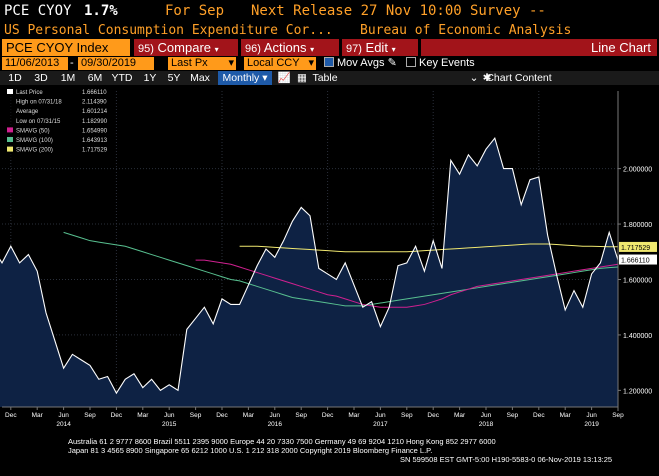 The image size is (659, 476). What do you see at coordinates (329, 62) in the screenshot?
I see `checkbox-checked-icon` at bounding box center [329, 62].